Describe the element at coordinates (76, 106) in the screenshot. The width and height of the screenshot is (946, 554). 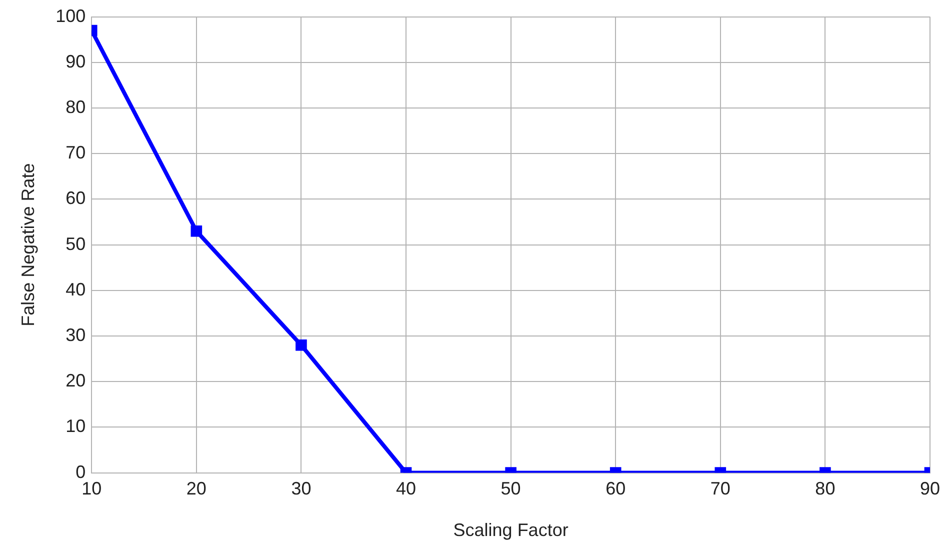
I see `y-tick-label: 80` at that location.